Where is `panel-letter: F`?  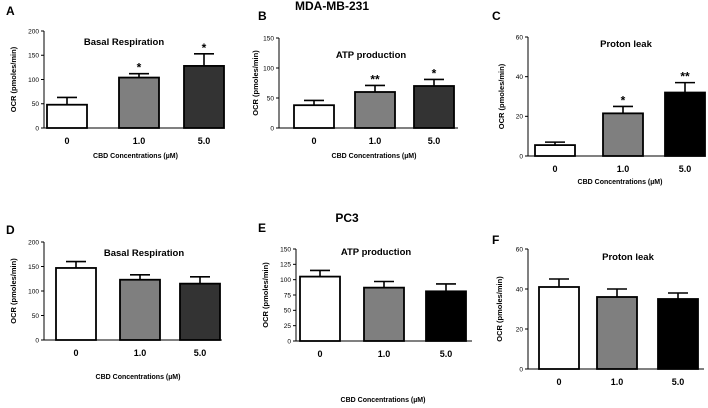 panel-letter: F is located at coordinates (495, 240).